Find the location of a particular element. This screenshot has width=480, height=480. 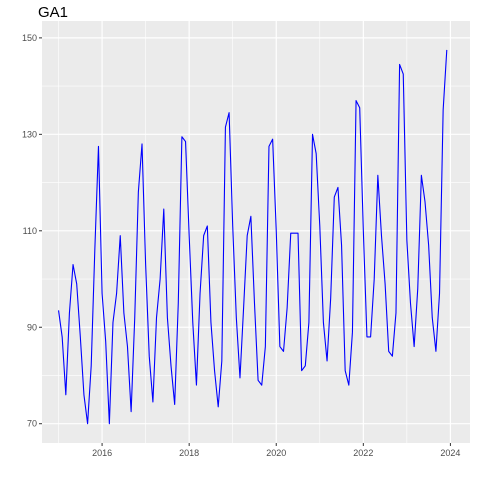

x-tick-label: 2018 is located at coordinates (189, 453).